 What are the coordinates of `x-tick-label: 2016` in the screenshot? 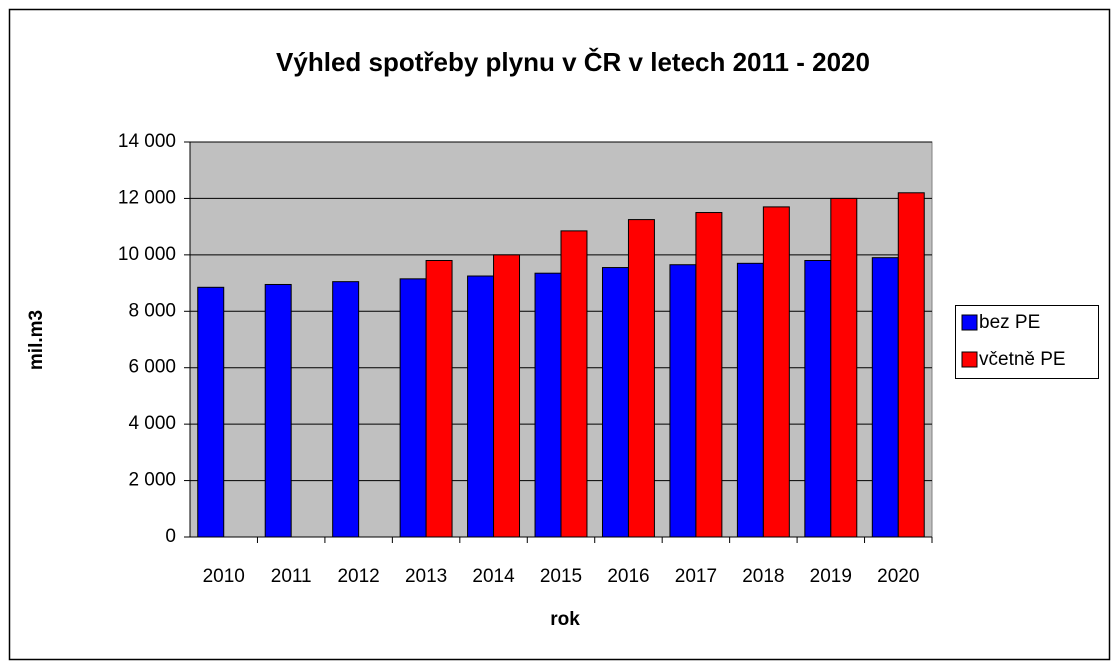 It's located at (628, 576).